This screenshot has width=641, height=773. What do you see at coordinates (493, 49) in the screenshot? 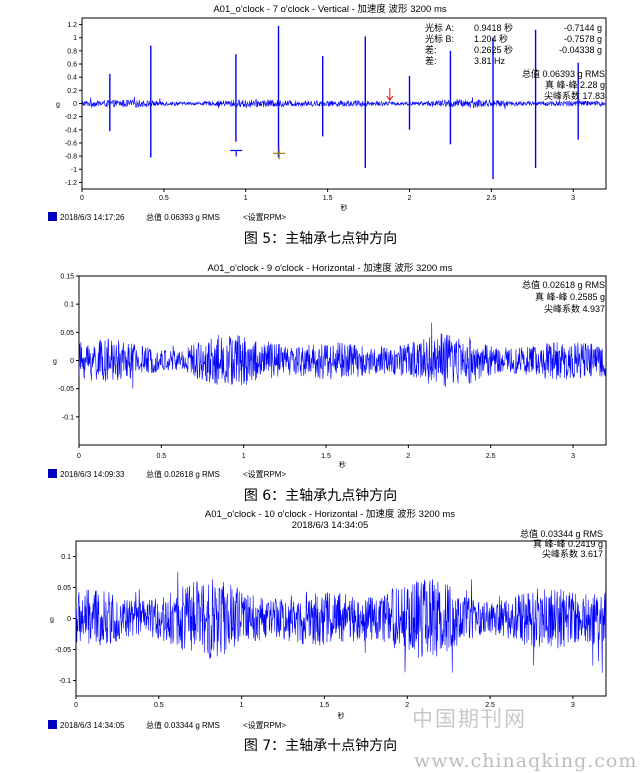
I see `cursor-readout-time: 0.2625 秒` at bounding box center [493, 49].